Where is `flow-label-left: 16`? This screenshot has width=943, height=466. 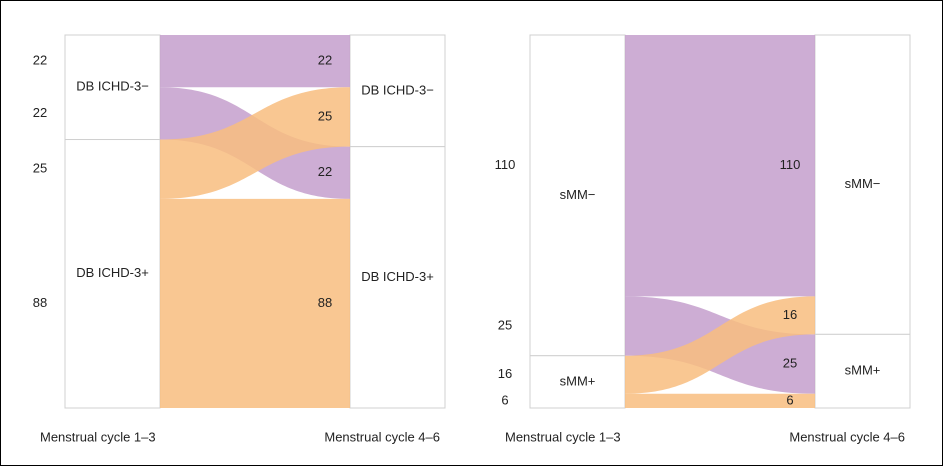 flow-label-left: 16 is located at coordinates (505, 373).